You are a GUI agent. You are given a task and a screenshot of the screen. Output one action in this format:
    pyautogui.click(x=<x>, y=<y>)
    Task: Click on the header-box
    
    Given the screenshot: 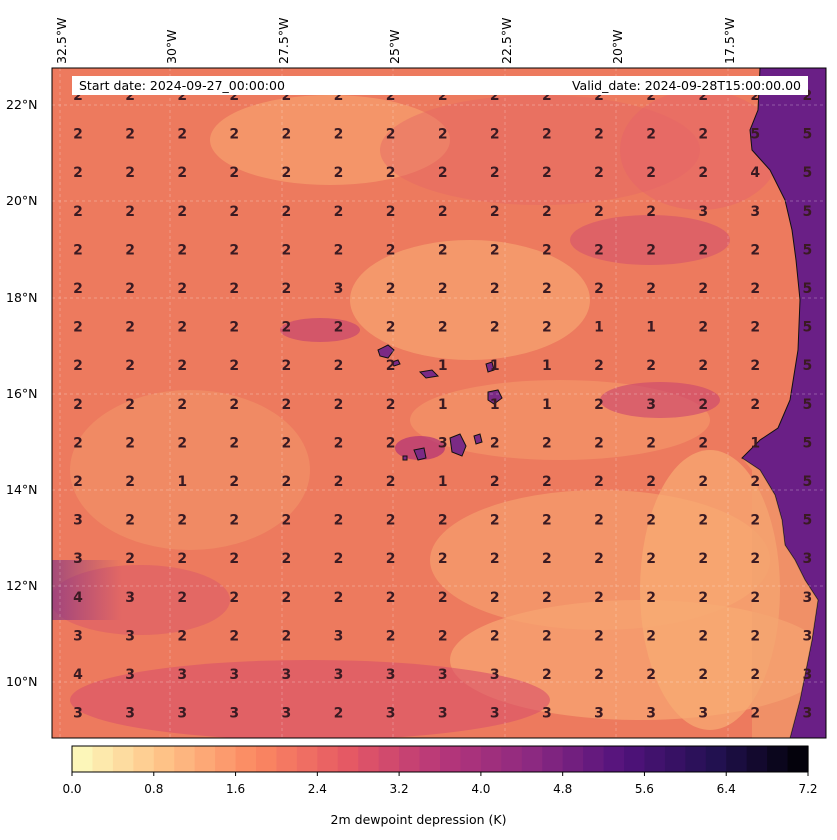 What is the action you would take?
    pyautogui.click(x=440, y=85)
    